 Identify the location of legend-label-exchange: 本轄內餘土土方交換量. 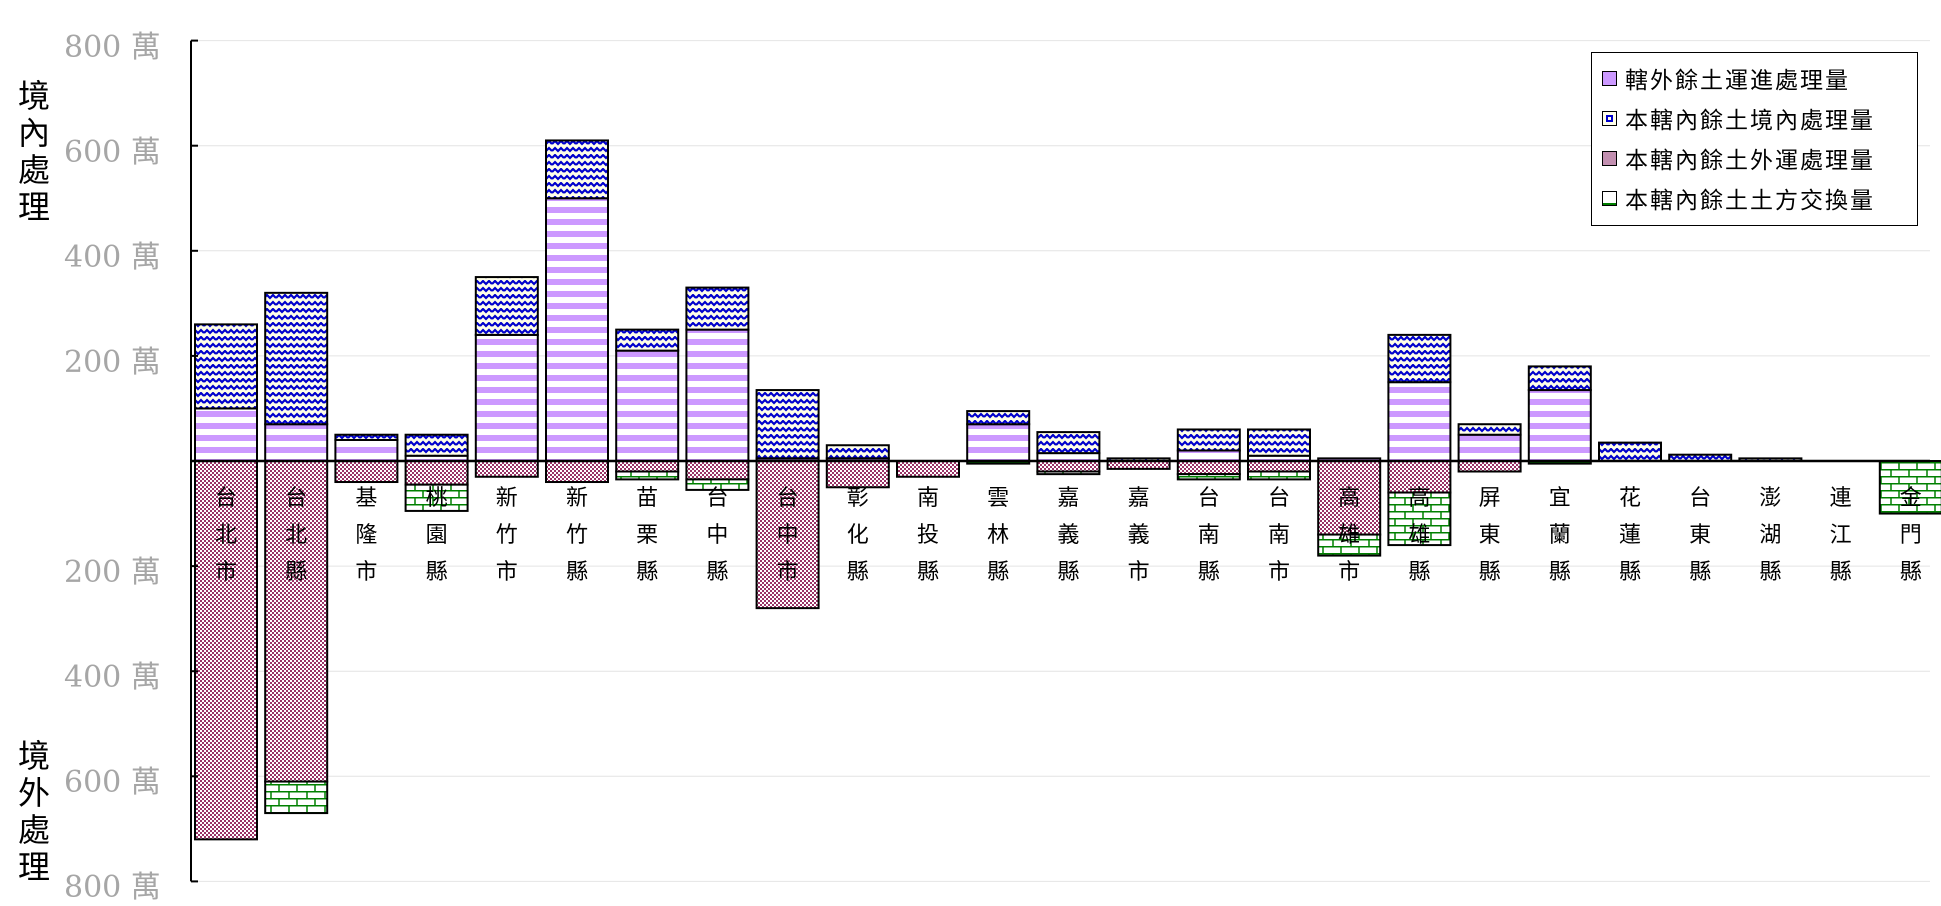
(1750, 201).